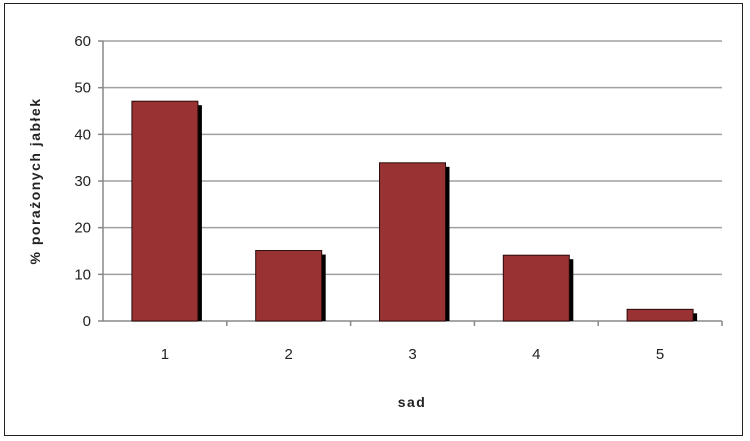  Describe the element at coordinates (412, 354) in the screenshot. I see `x-tick-label: 3` at that location.